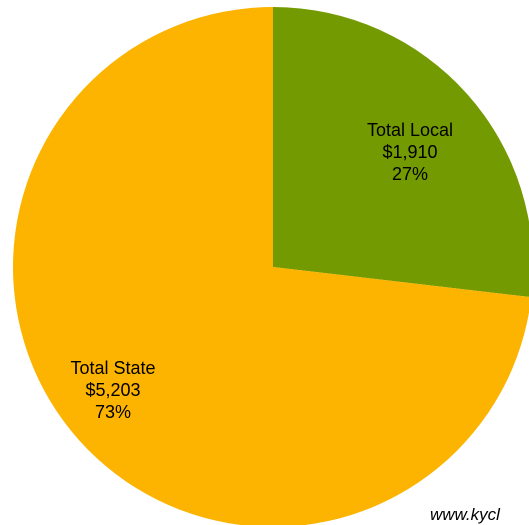 The width and height of the screenshot is (529, 525). Describe the element at coordinates (113, 368) in the screenshot. I see `slice-name-total-state: Total State` at that location.